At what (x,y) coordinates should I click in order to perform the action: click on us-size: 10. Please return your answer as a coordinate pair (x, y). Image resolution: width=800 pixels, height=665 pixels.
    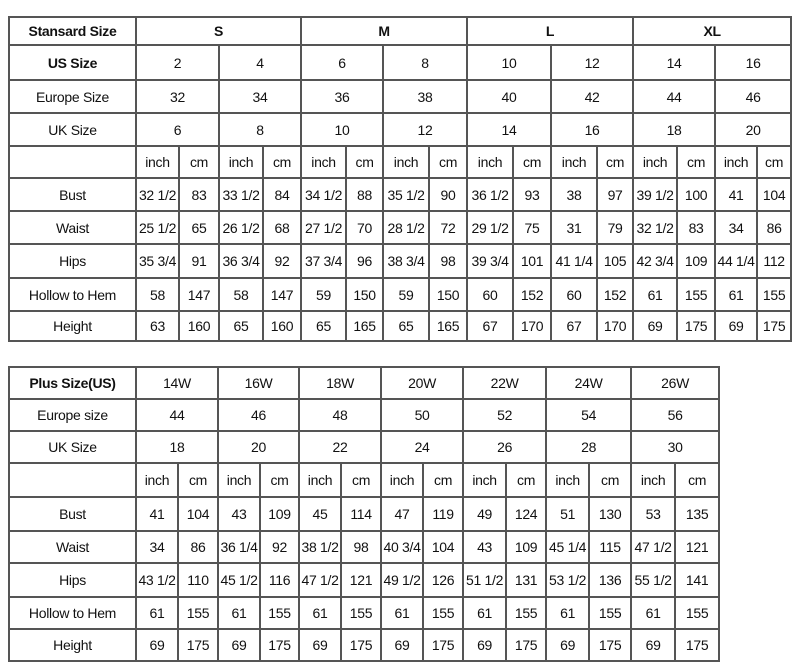
    Looking at the image, I should click on (509, 62).